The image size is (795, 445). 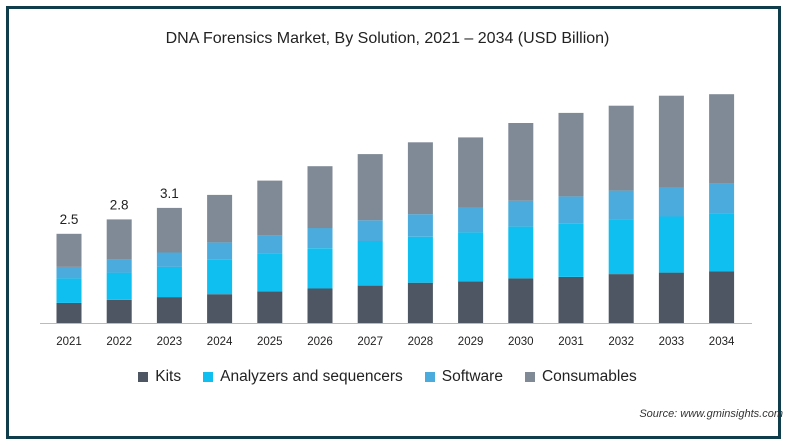 I want to click on x-tick-label-2034: 2034, so click(x=722, y=342).